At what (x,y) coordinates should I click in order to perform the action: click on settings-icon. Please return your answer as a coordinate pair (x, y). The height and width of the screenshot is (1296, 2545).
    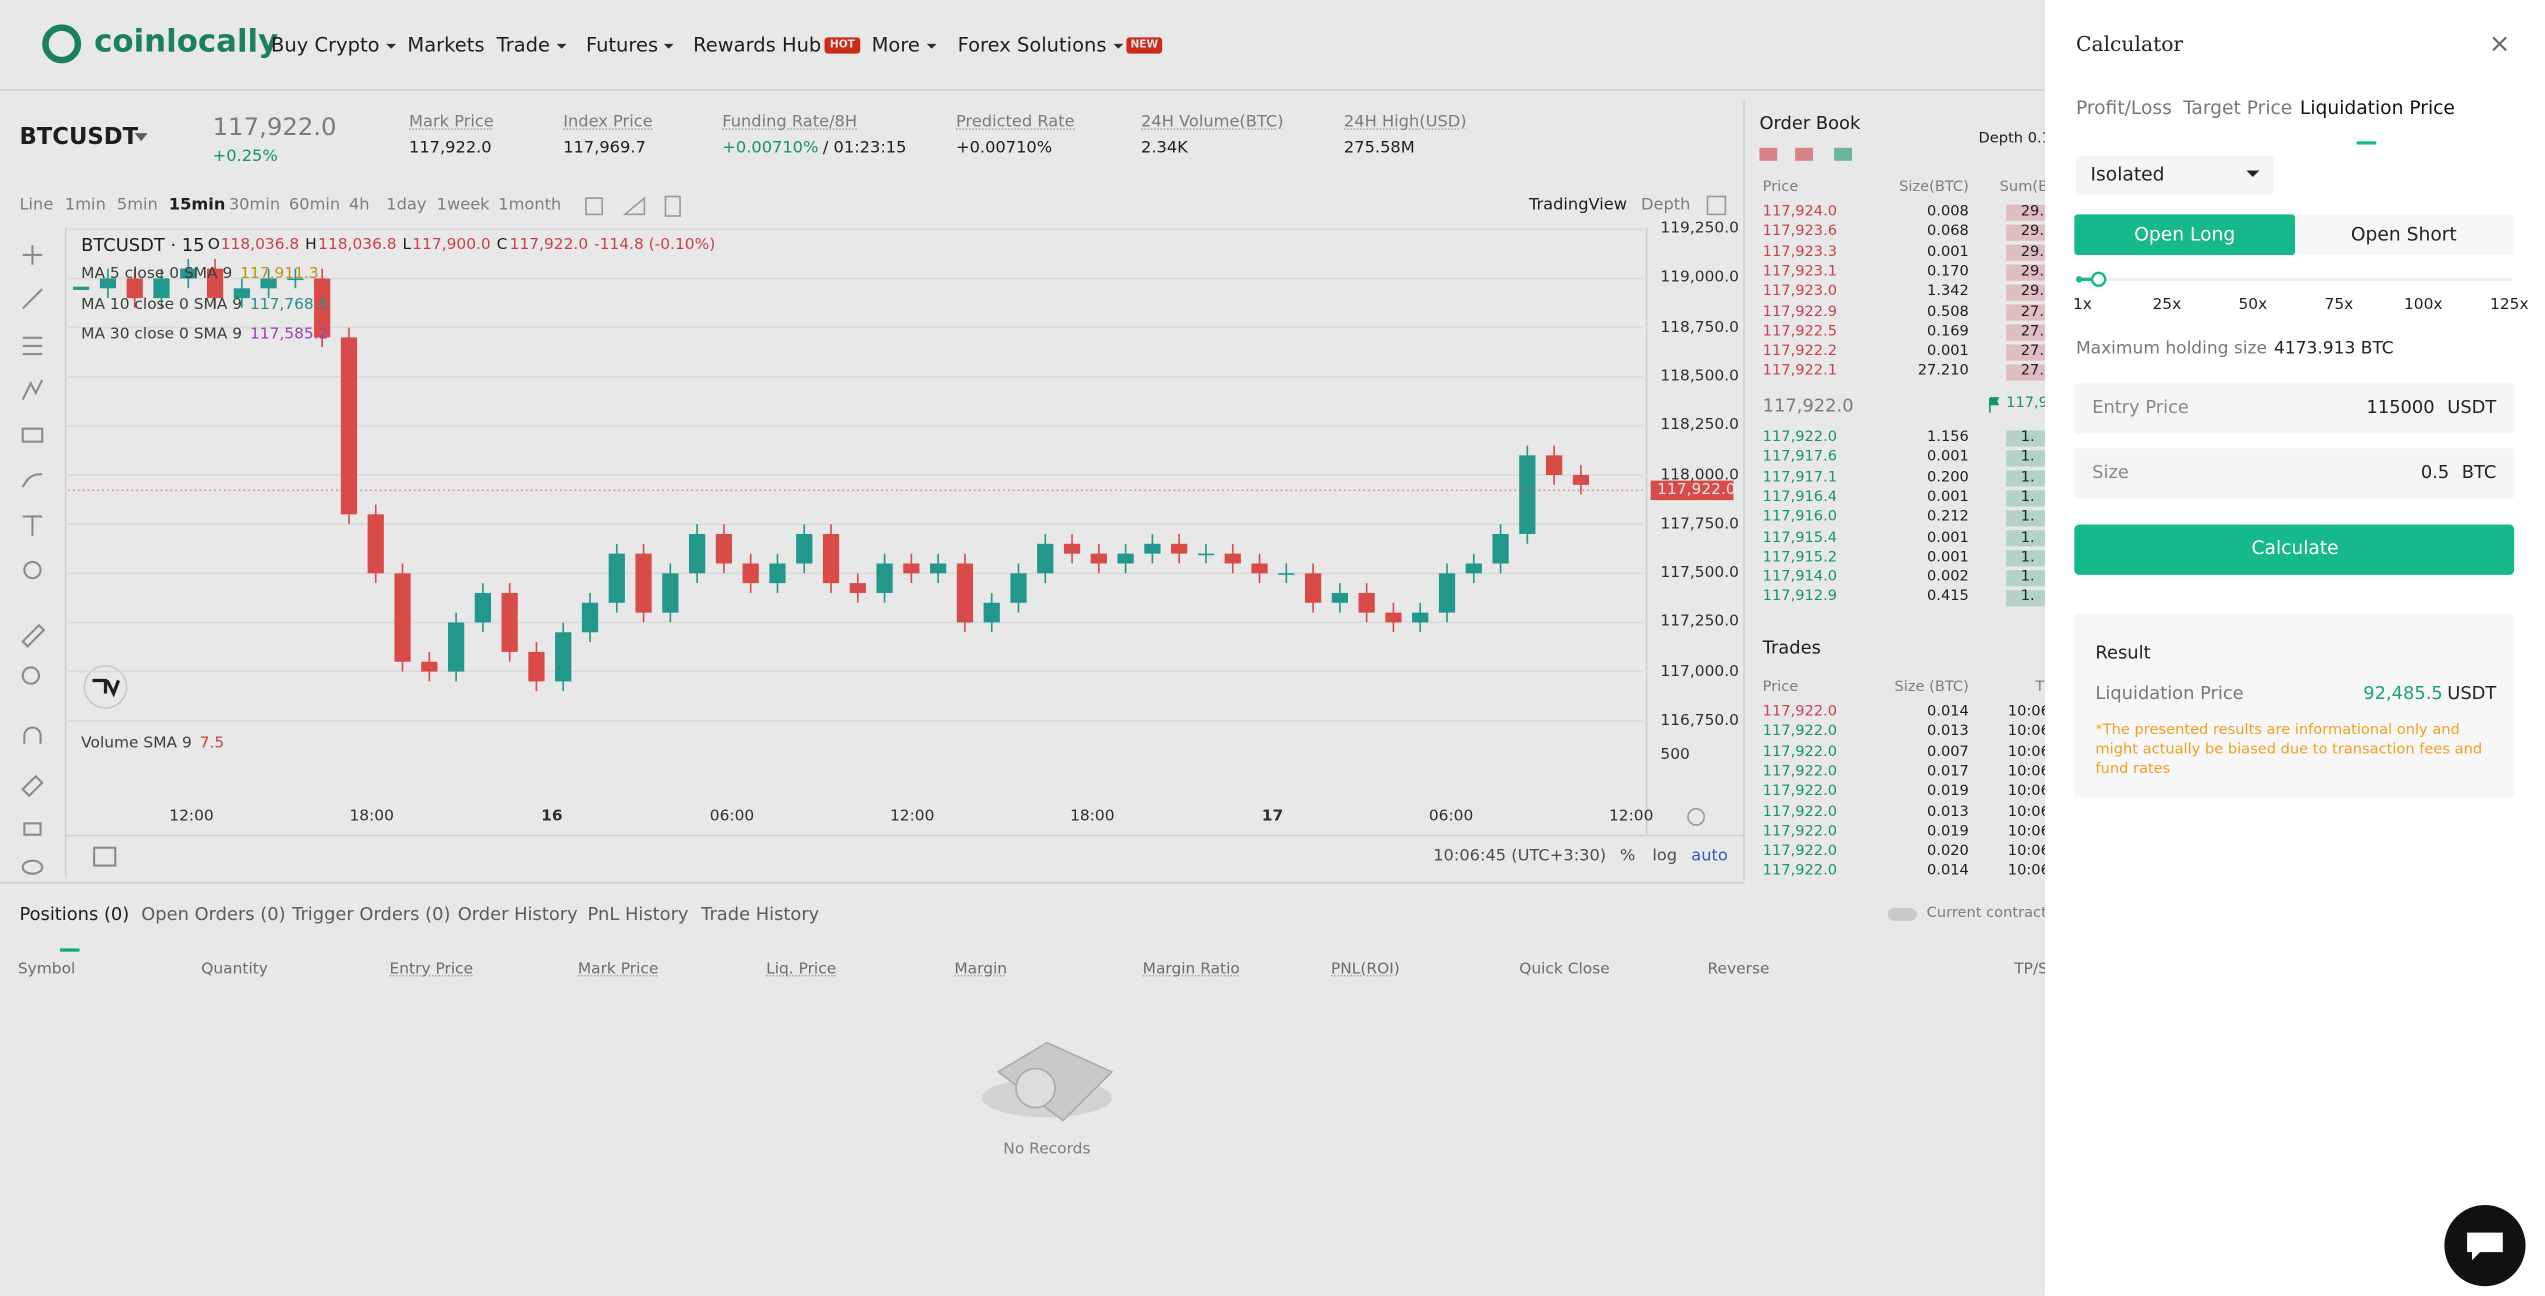
    Looking at the image, I should click on (1696, 816).